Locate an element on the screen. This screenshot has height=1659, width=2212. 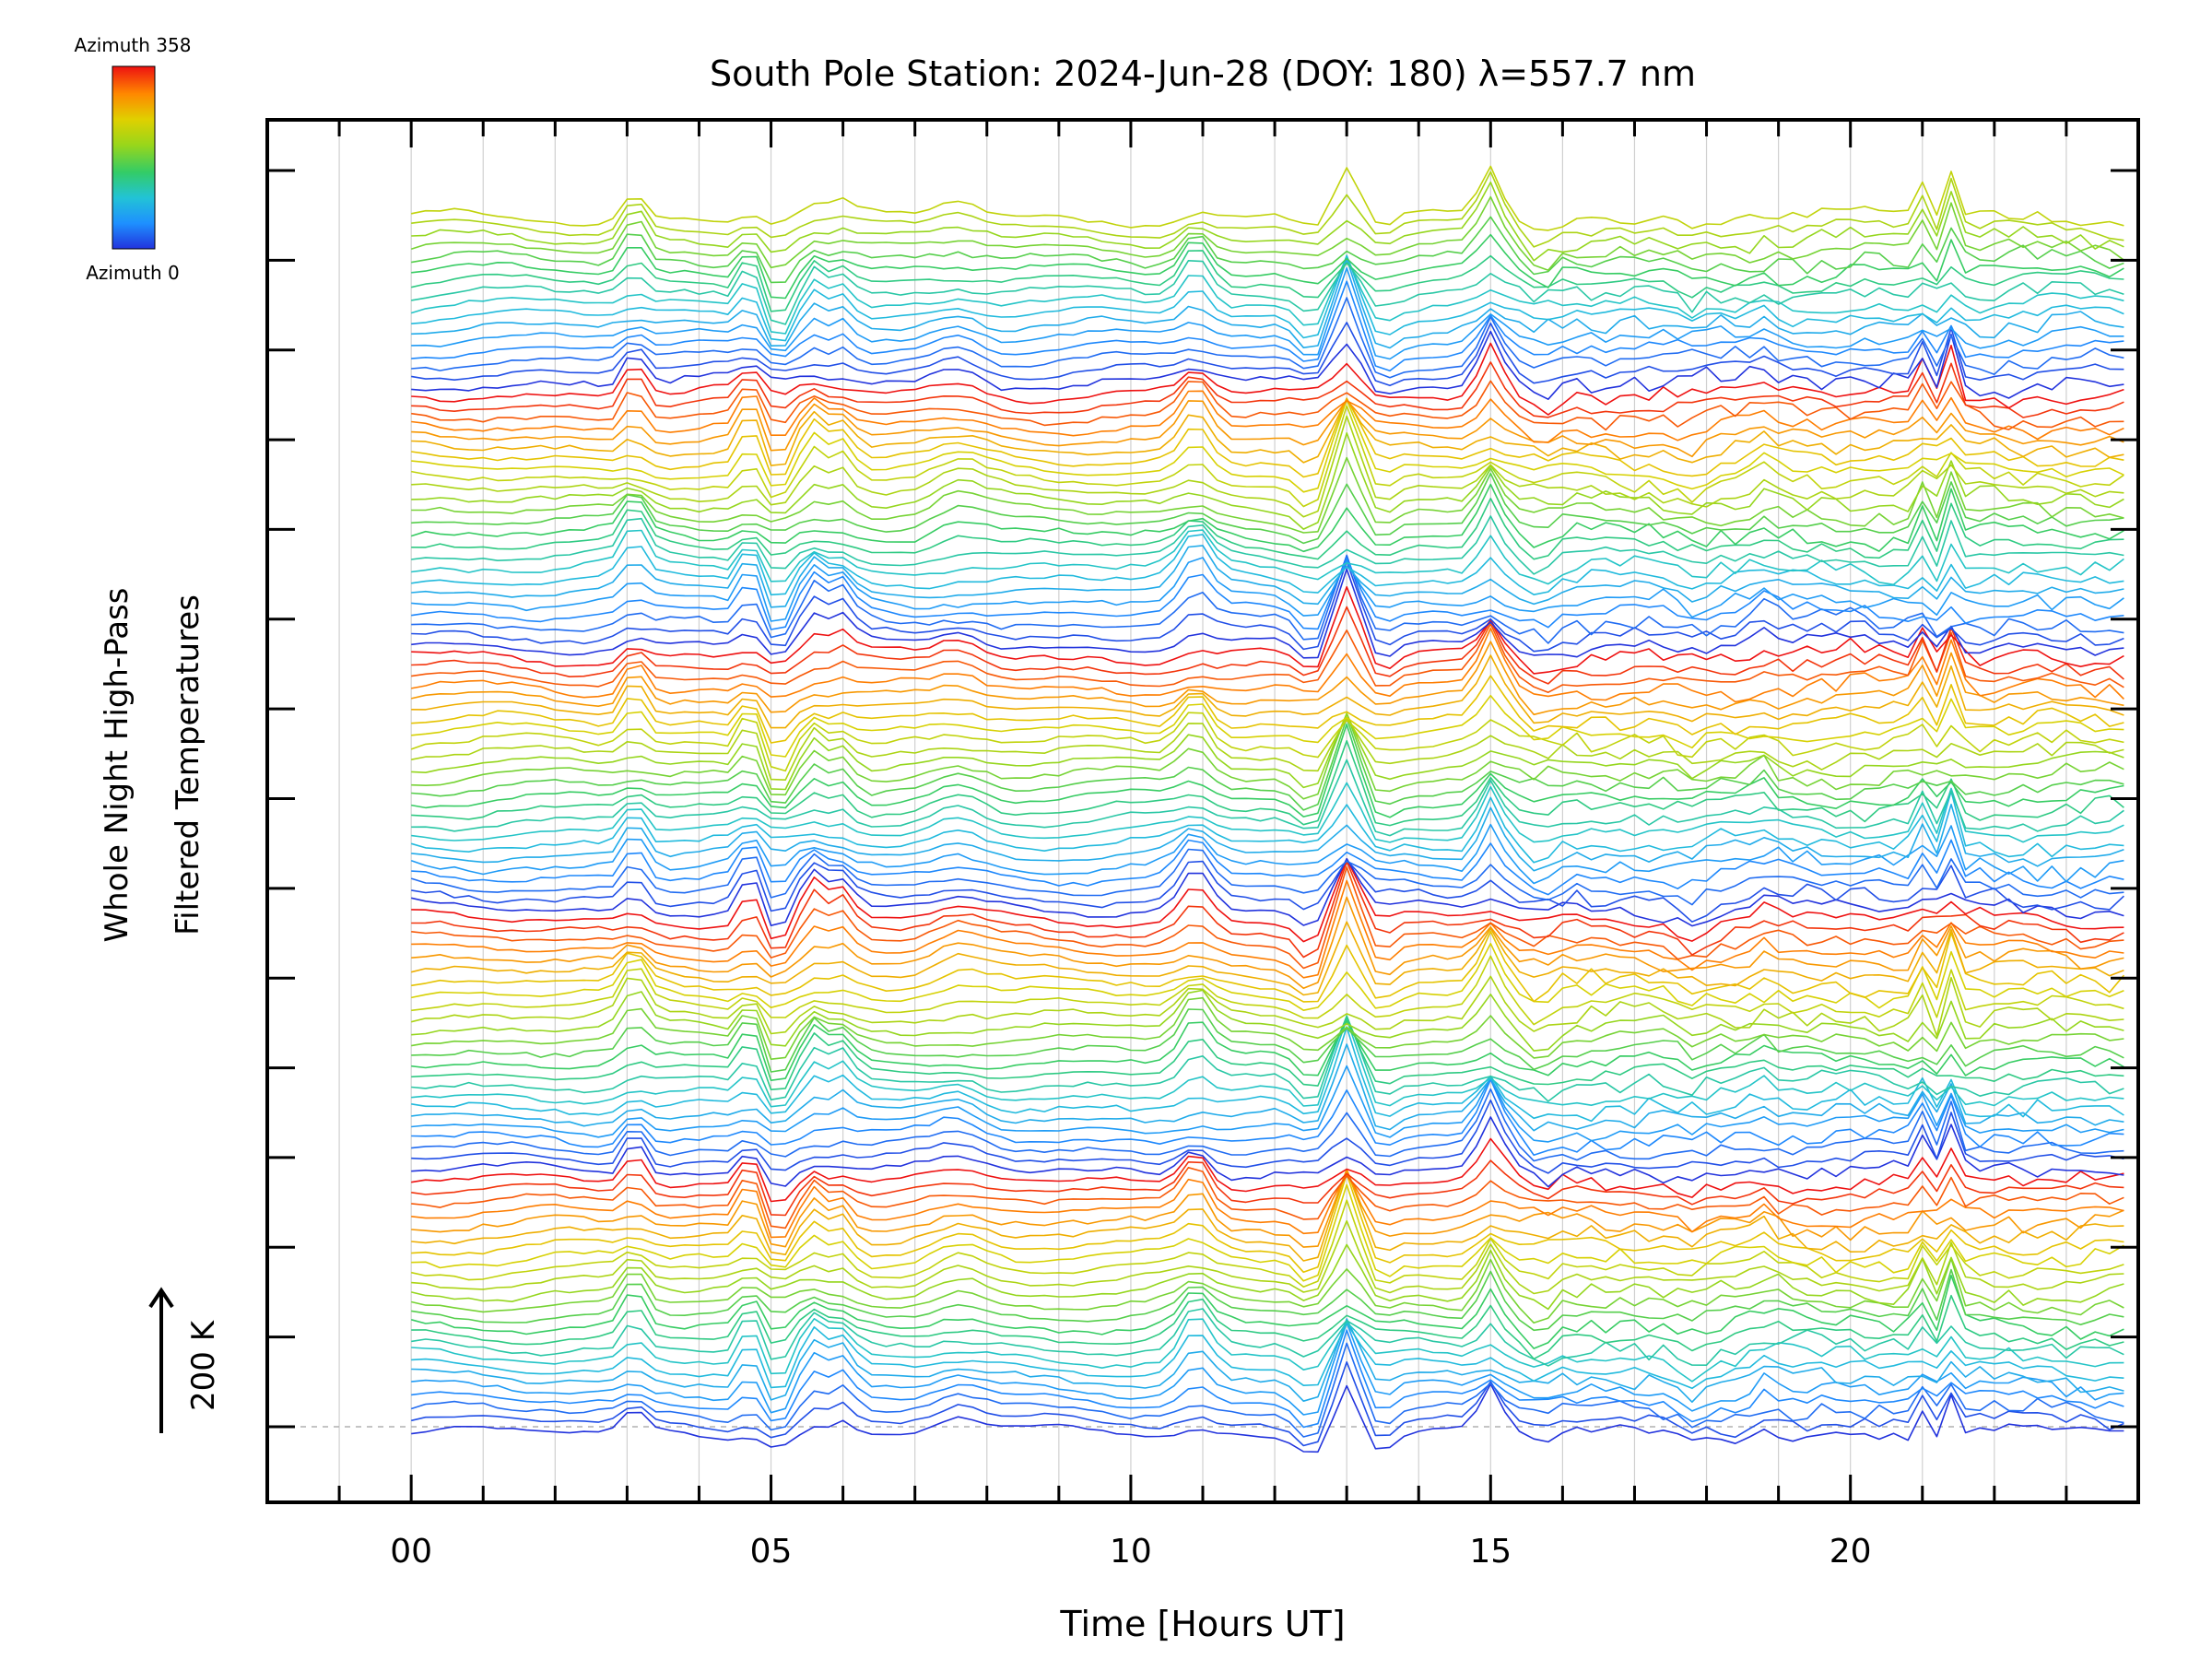
x-tick-label: 05 is located at coordinates (771, 1552).